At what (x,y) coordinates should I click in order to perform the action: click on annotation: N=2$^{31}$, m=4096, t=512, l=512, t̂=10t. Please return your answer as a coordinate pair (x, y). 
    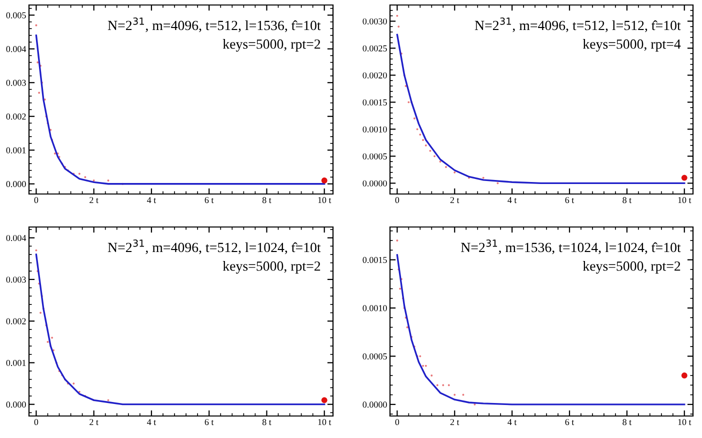
    Looking at the image, I should click on (577, 24).